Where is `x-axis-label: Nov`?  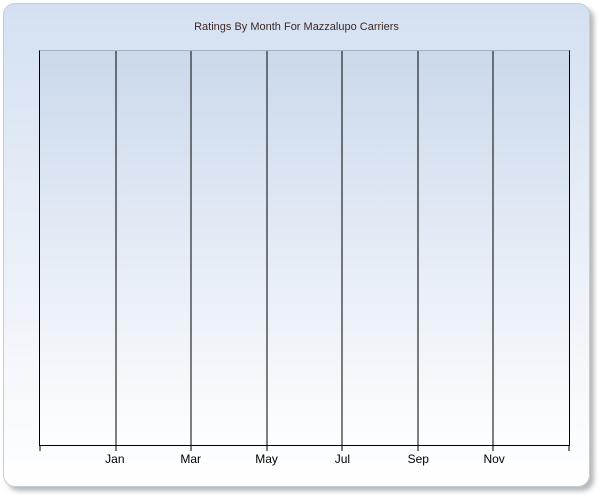 x-axis-label: Nov is located at coordinates (494, 459).